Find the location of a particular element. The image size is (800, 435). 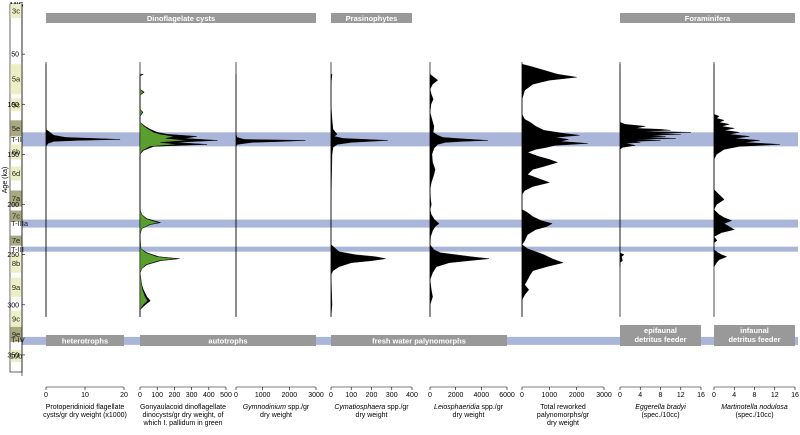

x-axis-label-taxon: Leiosphaeridia is located at coordinates (457, 407).